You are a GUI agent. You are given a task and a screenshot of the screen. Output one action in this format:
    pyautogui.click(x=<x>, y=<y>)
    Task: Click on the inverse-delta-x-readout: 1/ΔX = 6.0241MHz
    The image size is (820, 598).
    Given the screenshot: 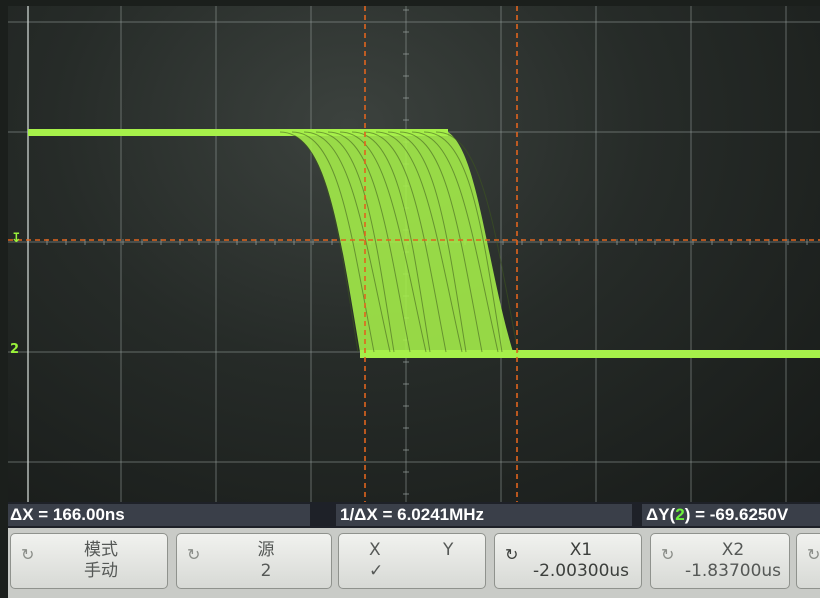 What is the action you would take?
    pyautogui.click(x=484, y=515)
    